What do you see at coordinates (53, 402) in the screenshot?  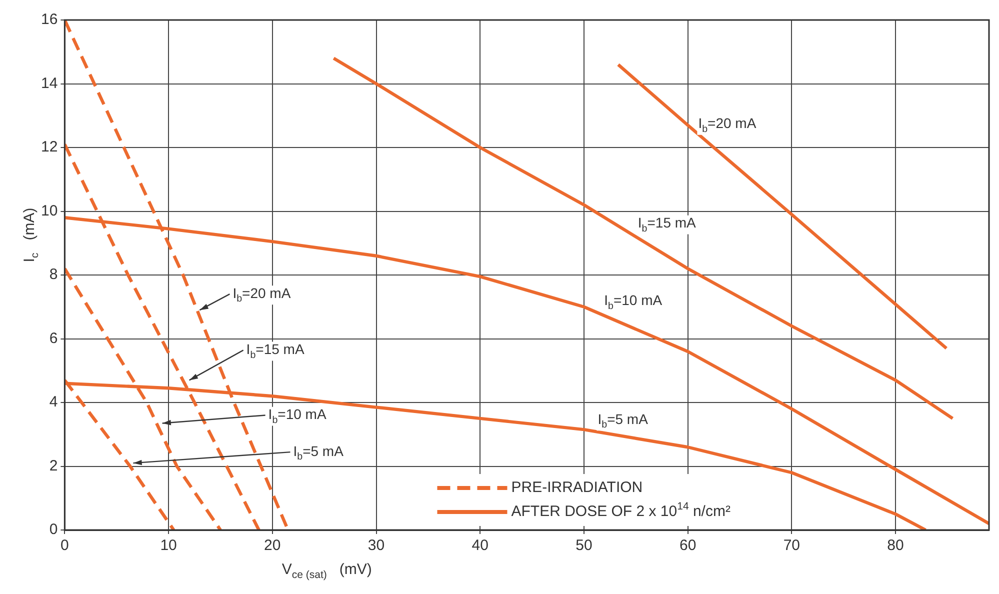 I see `y-tick-label: 4` at bounding box center [53, 402].